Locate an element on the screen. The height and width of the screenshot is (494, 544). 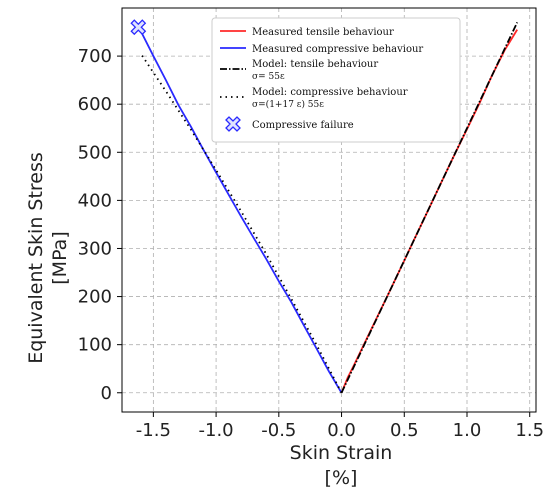
legend-sub-model-tensile: σ= 55ε is located at coordinates (268, 77).